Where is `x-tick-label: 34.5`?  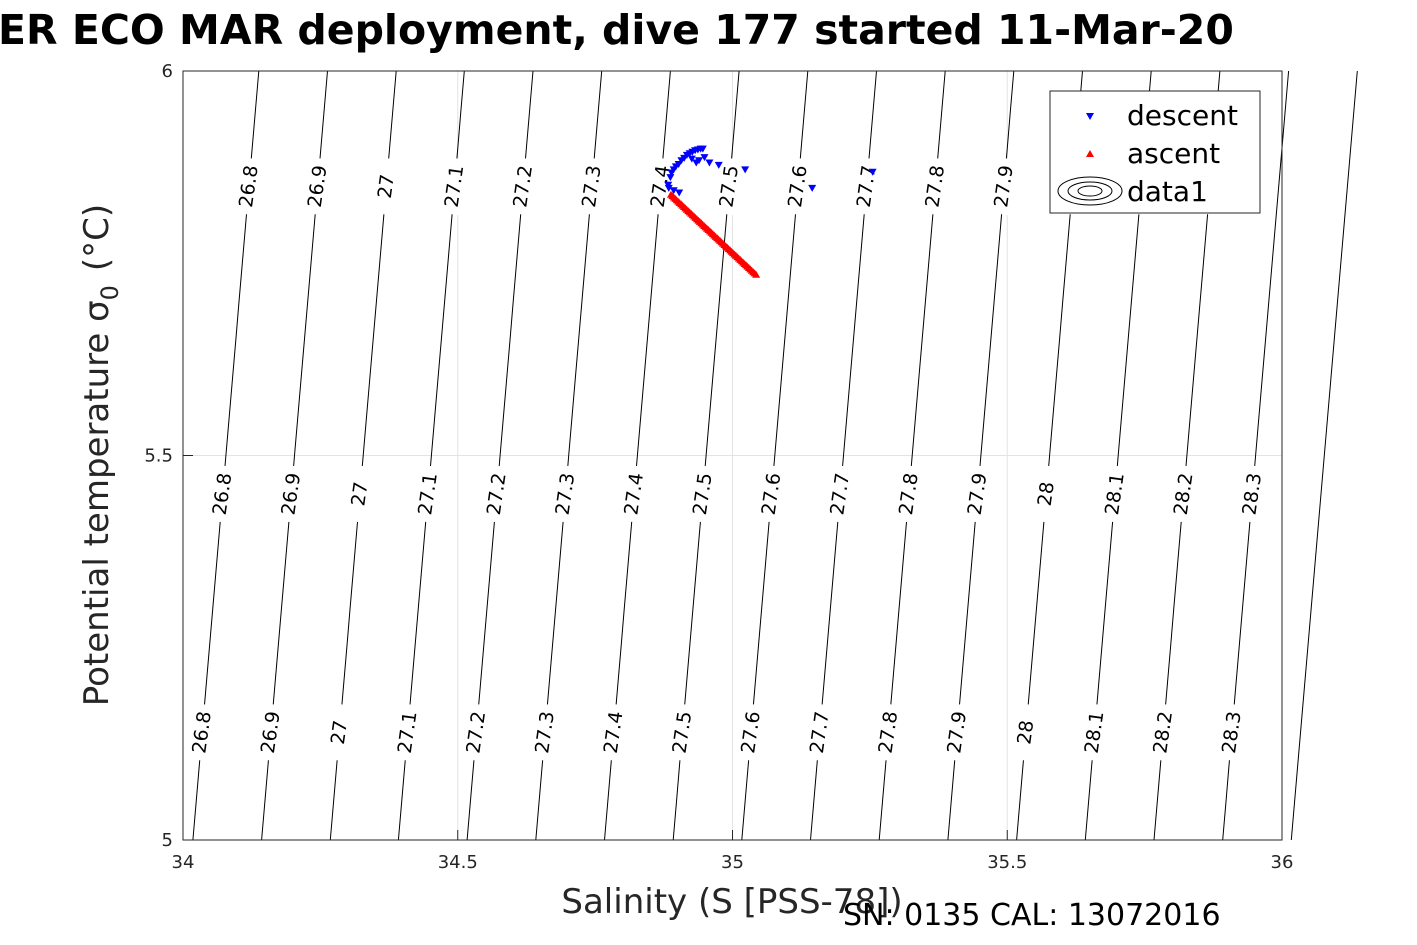 x-tick-label: 34.5 is located at coordinates (458, 862).